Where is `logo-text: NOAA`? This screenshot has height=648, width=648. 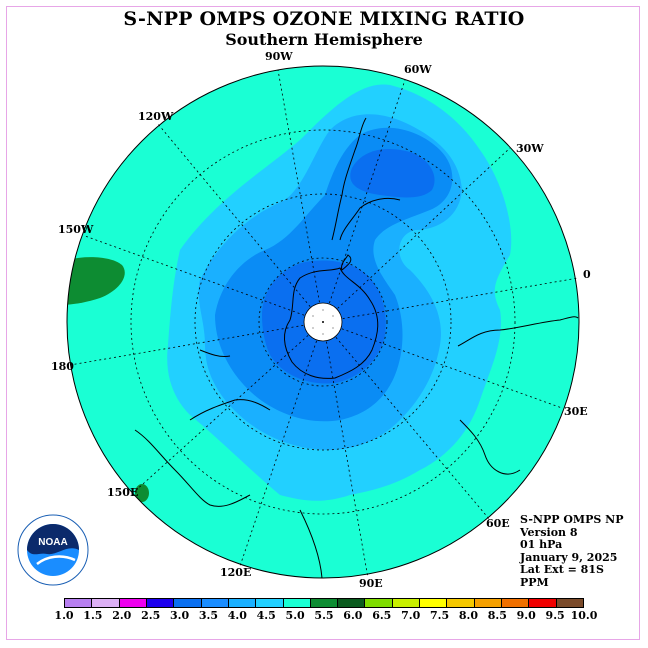 logo-text: NOAA is located at coordinates (52, 542).